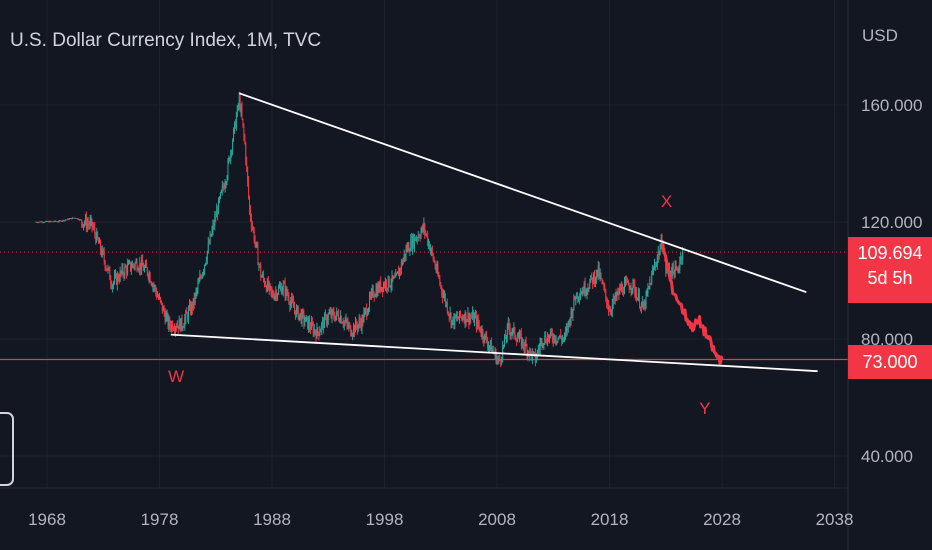  I want to click on time-tick-label: 2008, so click(497, 519).